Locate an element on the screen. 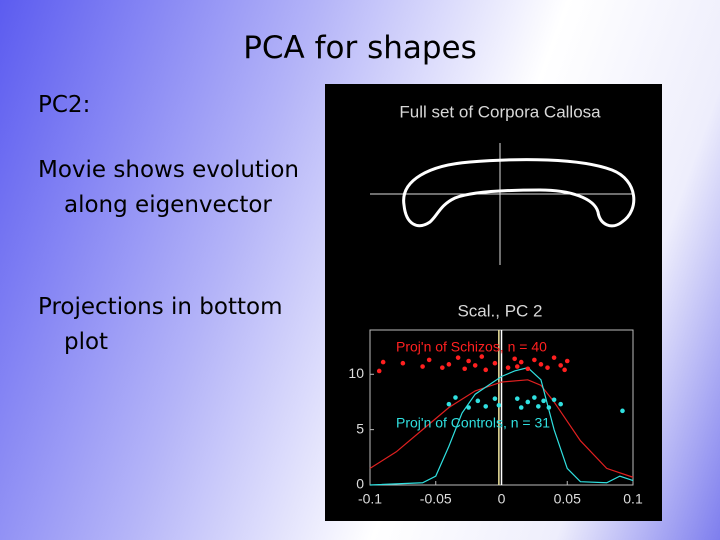 The height and width of the screenshot is (540, 720). y-tick-label: 0 is located at coordinates (360, 484).